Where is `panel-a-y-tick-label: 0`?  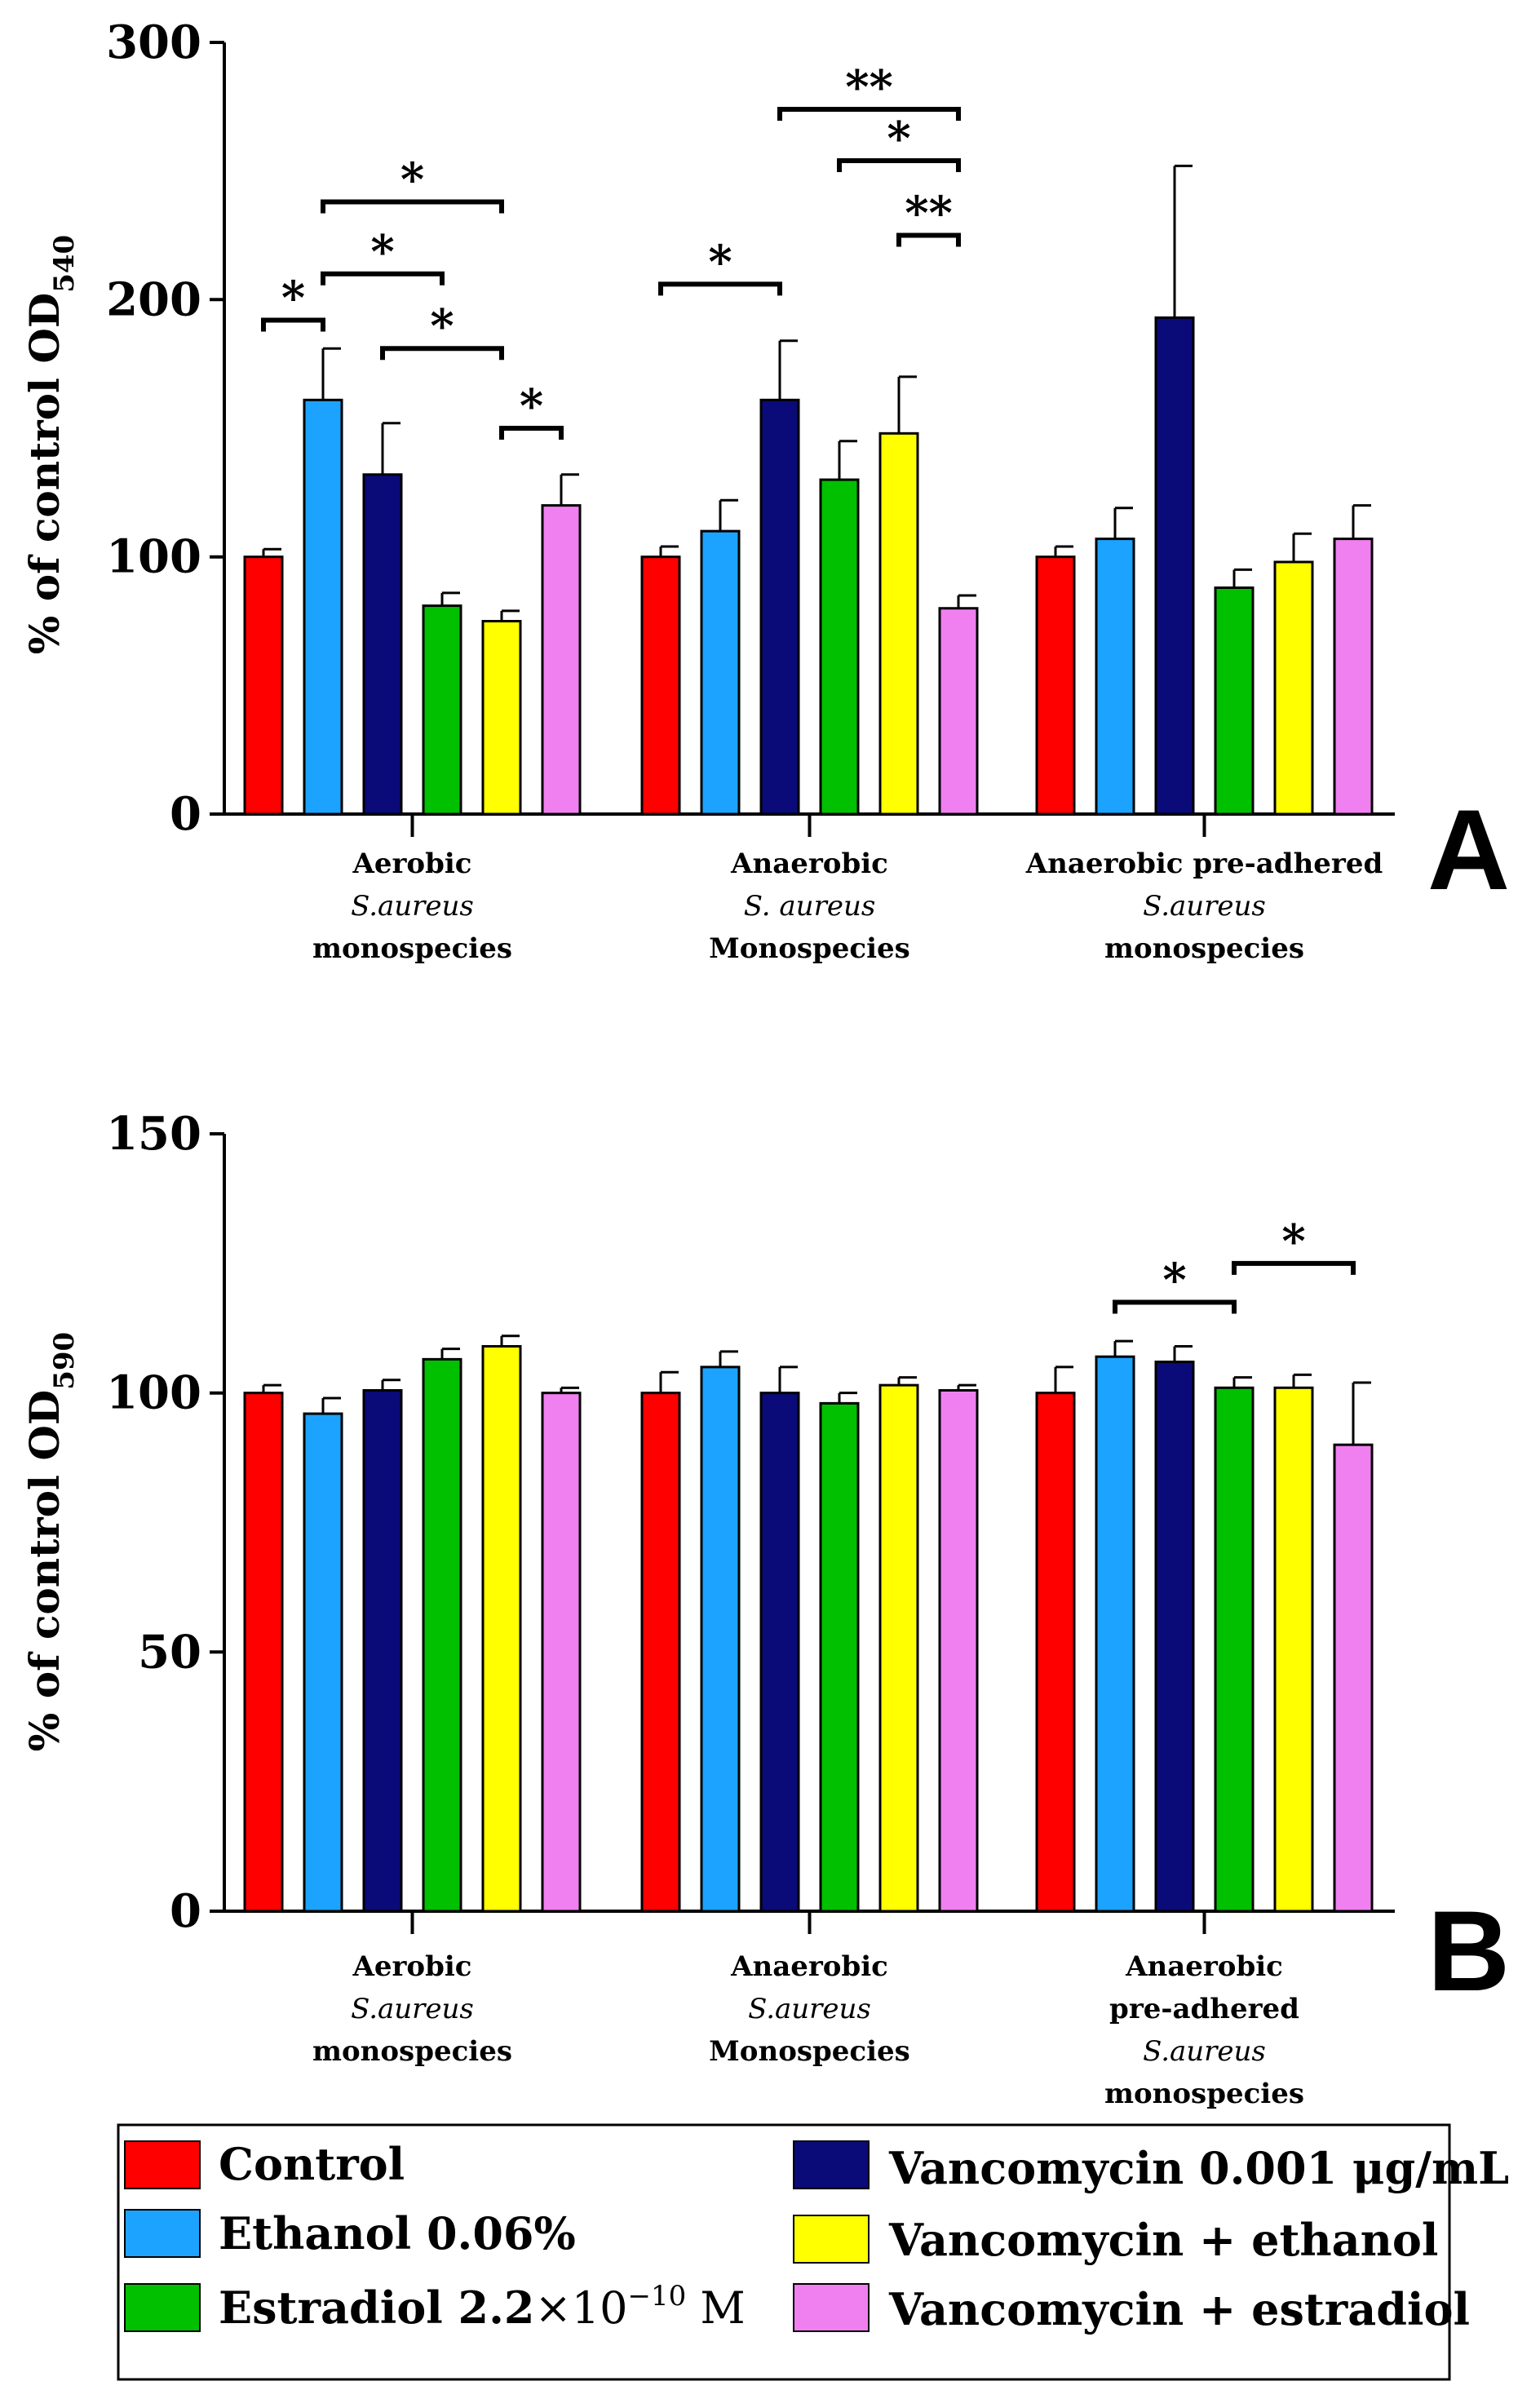 panel-a-y-tick-label: 0 is located at coordinates (185, 814).